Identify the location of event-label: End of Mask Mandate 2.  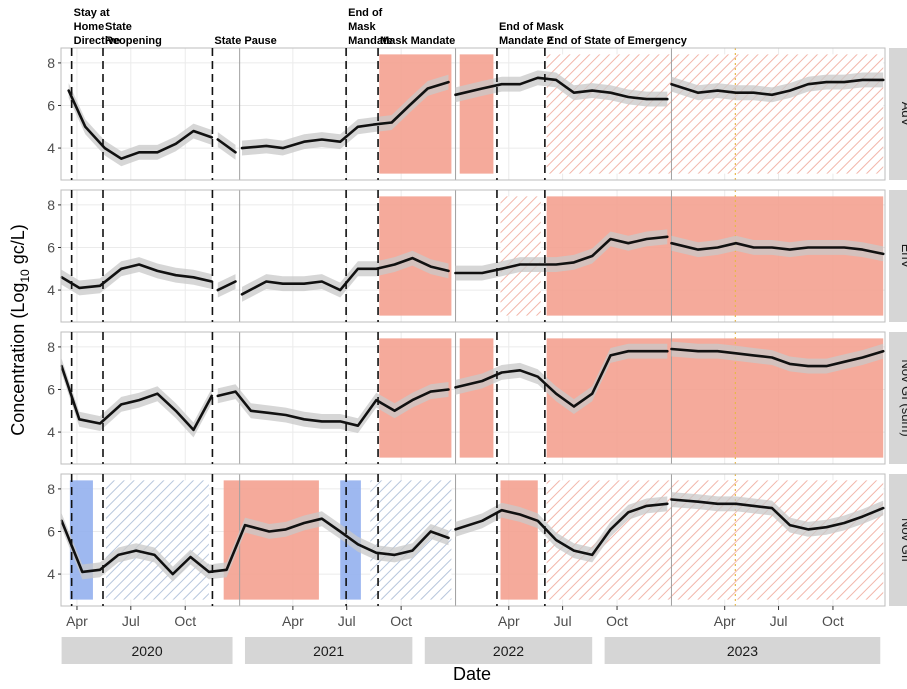
(532, 34).